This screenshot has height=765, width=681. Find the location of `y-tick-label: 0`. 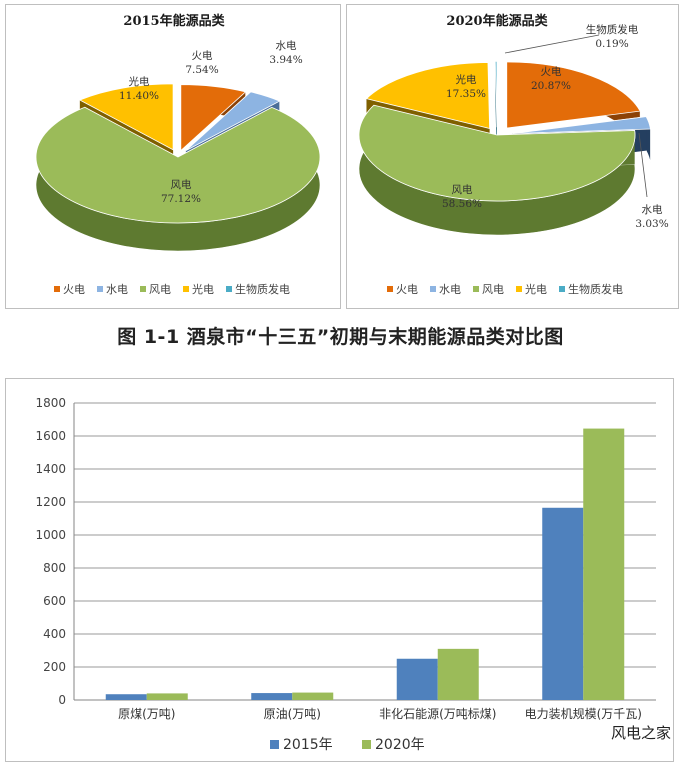

y-tick-label: 0 is located at coordinates (62, 700).